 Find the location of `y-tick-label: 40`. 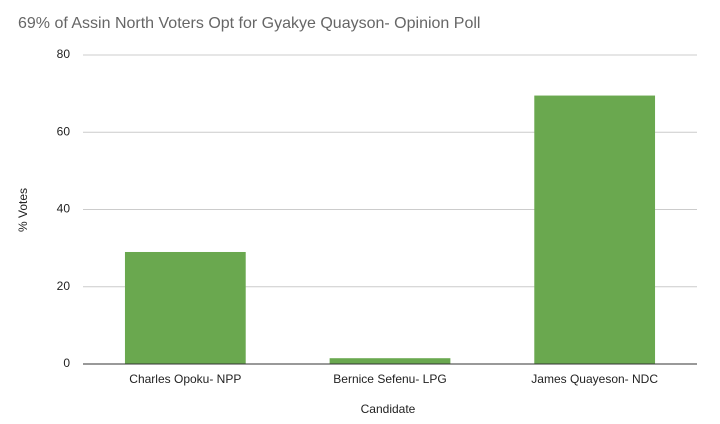

y-tick-label: 40 is located at coordinates (64, 209).